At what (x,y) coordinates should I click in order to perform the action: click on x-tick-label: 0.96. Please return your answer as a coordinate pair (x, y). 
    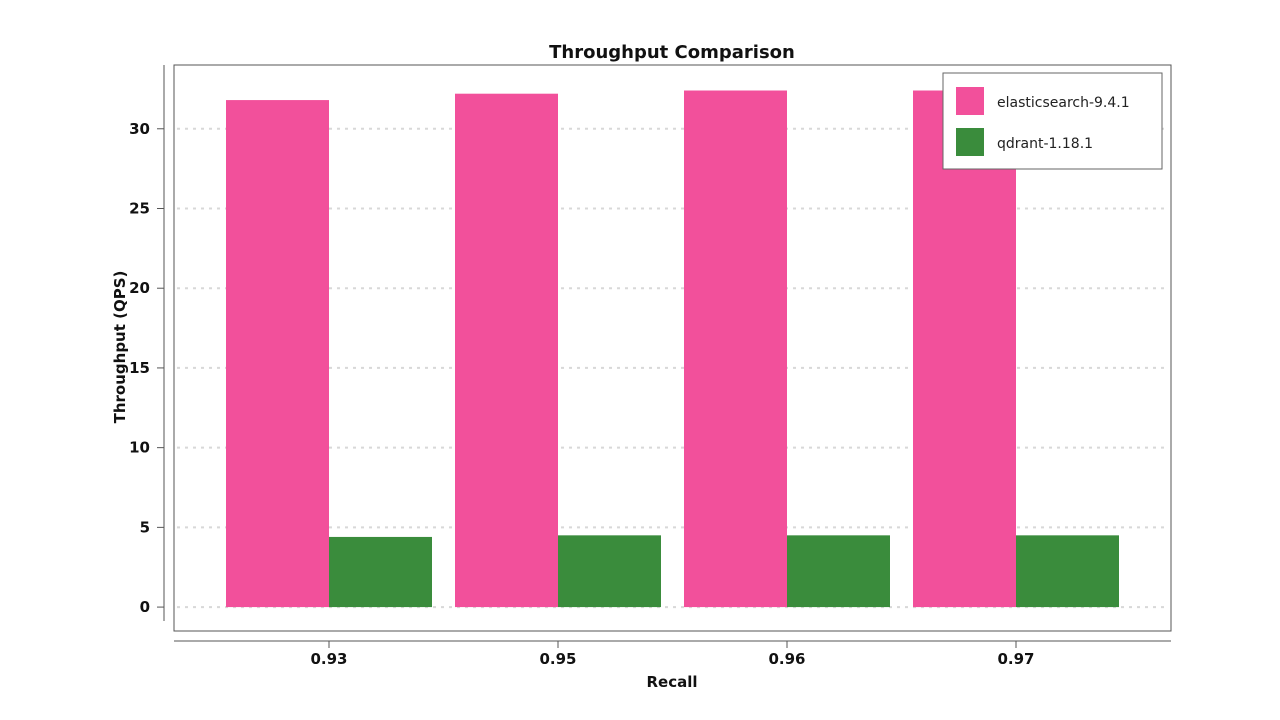
    Looking at the image, I should click on (786, 659).